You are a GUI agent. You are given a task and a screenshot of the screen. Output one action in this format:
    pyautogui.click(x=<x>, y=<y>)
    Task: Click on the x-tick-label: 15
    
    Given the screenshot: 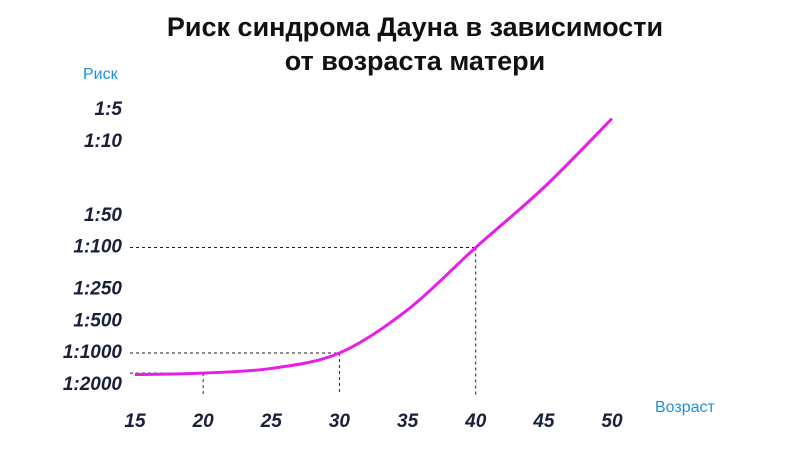 What is the action you would take?
    pyautogui.click(x=135, y=421)
    